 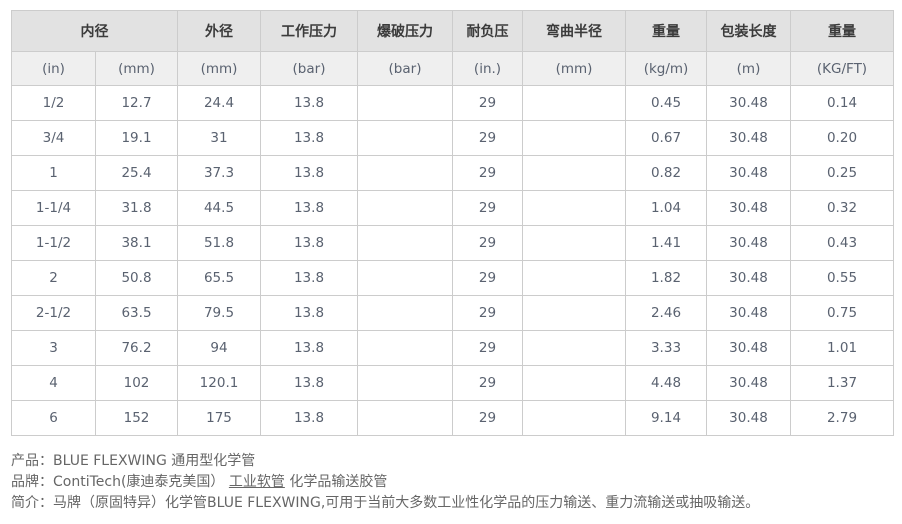 What do you see at coordinates (53, 348) in the screenshot?
I see `data-cell: 3` at bounding box center [53, 348].